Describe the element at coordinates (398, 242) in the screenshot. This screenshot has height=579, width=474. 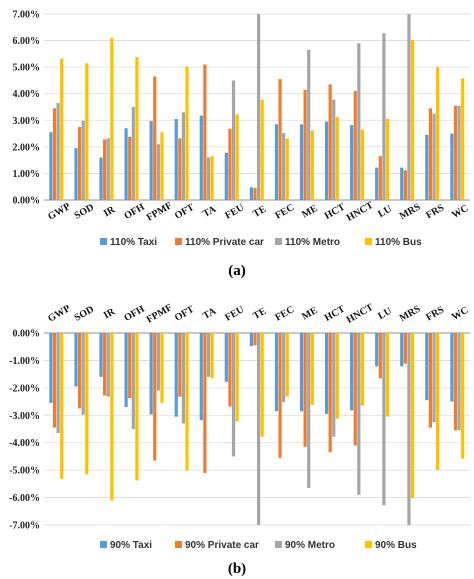
I see `legend-label: 110% Bus` at that location.